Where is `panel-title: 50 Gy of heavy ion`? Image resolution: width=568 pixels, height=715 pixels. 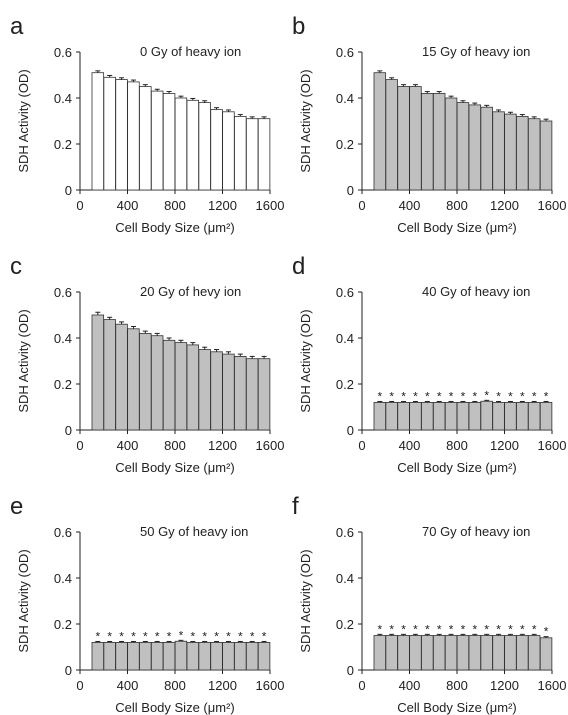 panel-title: 50 Gy of heavy ion is located at coordinates (194, 531).